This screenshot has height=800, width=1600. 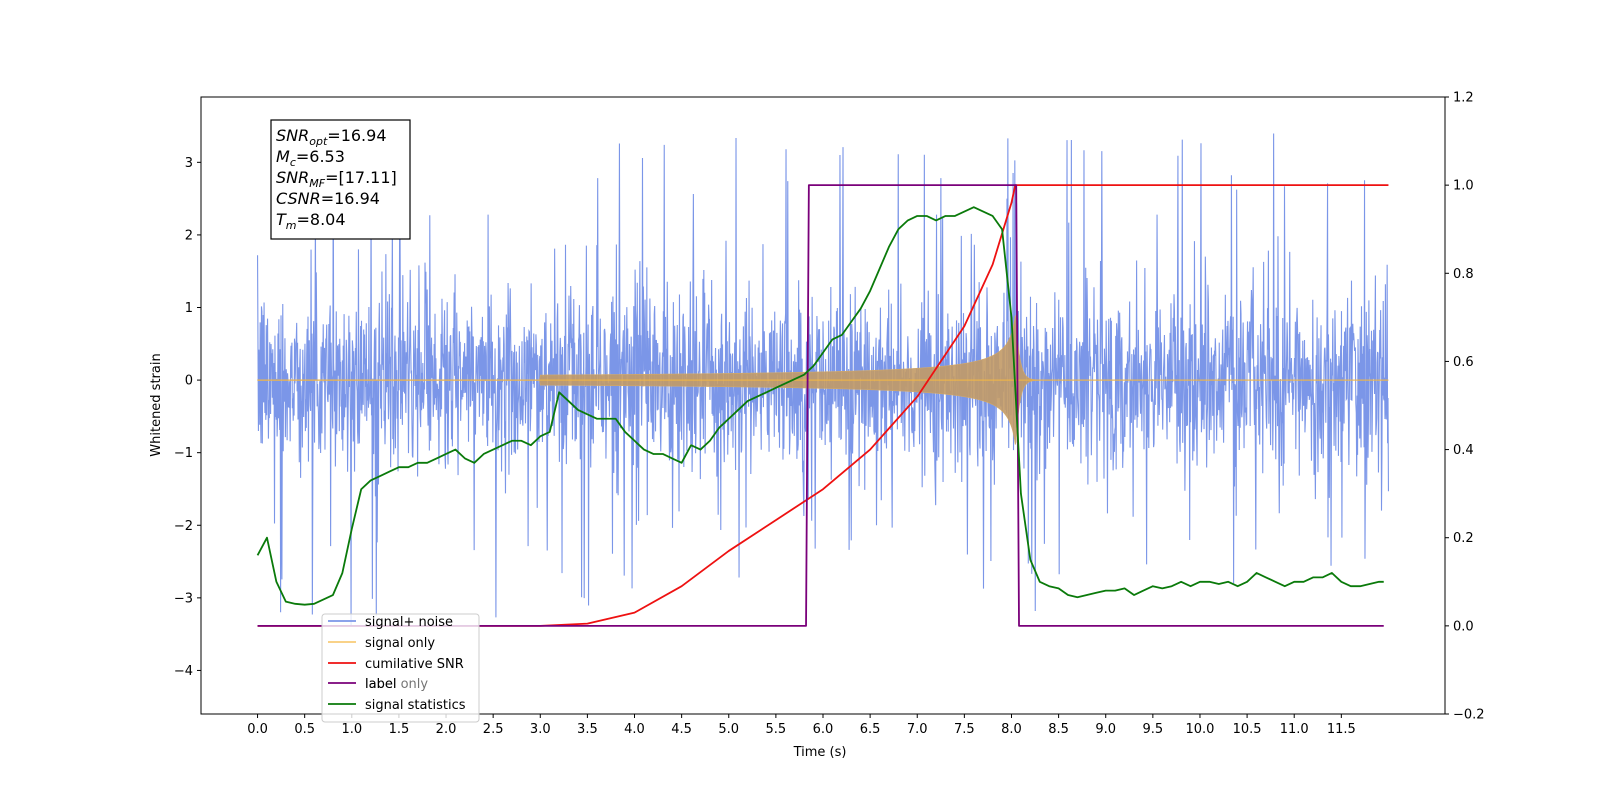 What do you see at coordinates (189, 163) in the screenshot?
I see `y-left-tick-label: 3` at bounding box center [189, 163].